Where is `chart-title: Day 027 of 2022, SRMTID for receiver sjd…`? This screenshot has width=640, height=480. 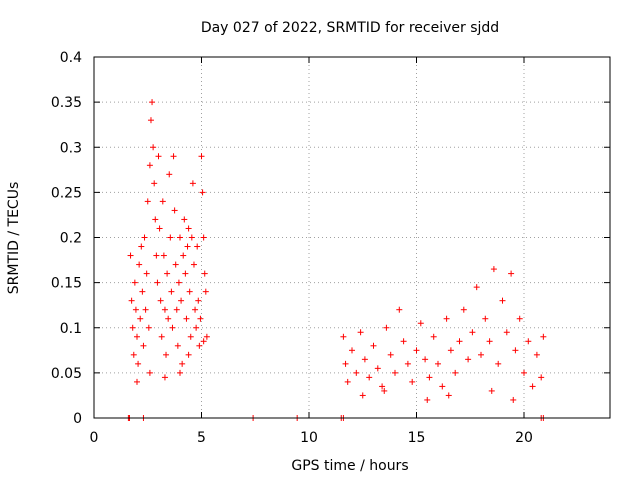
chart-title: Day 027 of 2022, SRMTID for receiver sjd… is located at coordinates (350, 28).